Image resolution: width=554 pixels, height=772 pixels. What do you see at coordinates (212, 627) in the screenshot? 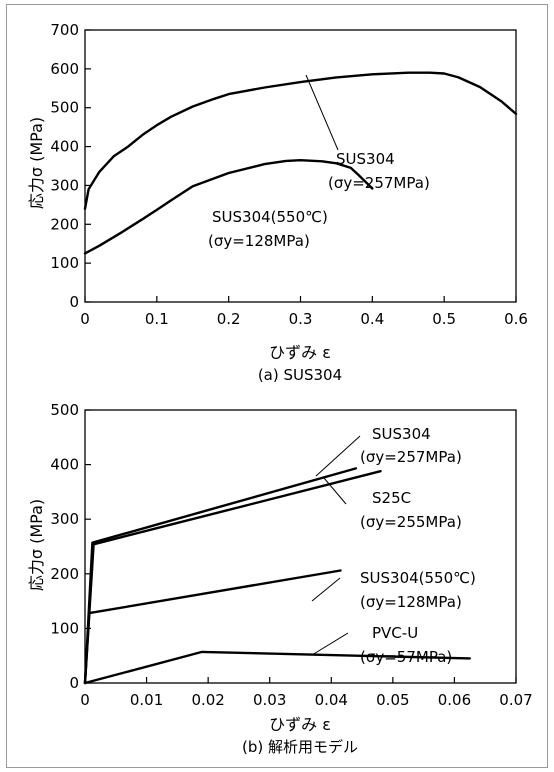
I see `chart-b-series-2-line` at bounding box center [212, 627].